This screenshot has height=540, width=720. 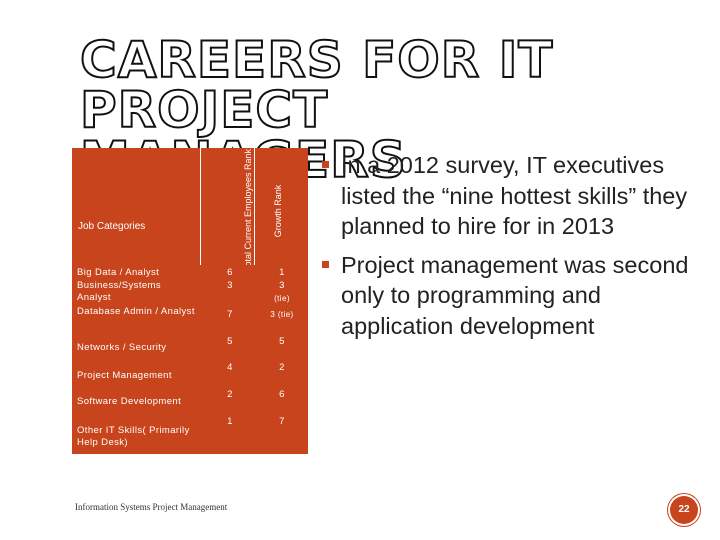 What do you see at coordinates (282, 421) in the screenshot?
I see `row-other-it-growth: 7` at bounding box center [282, 421].